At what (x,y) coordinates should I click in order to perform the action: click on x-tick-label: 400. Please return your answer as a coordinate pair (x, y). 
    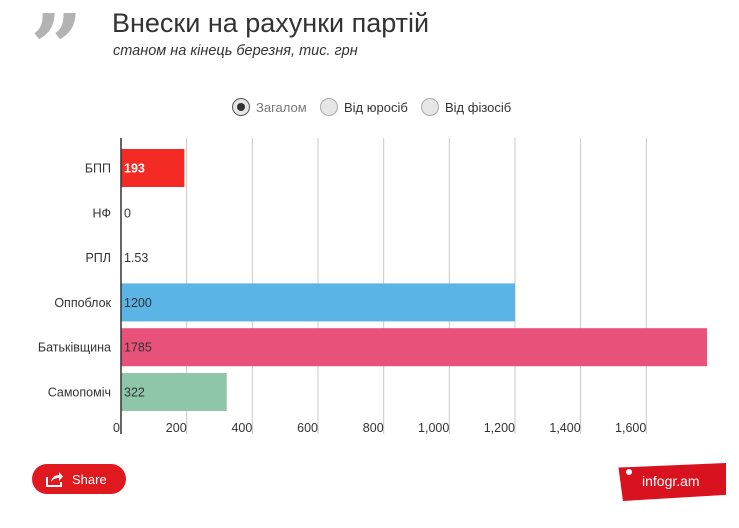
    Looking at the image, I should click on (241, 428).